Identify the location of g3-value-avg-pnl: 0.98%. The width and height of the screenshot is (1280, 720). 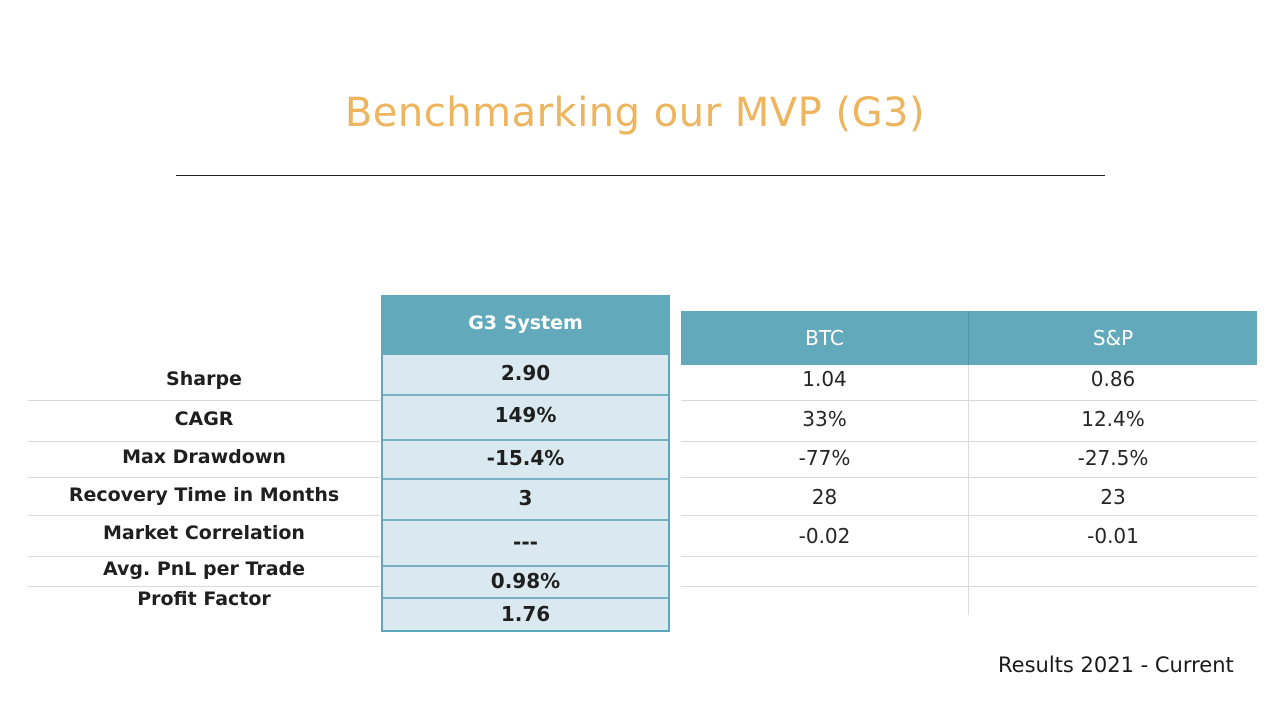
(525, 581).